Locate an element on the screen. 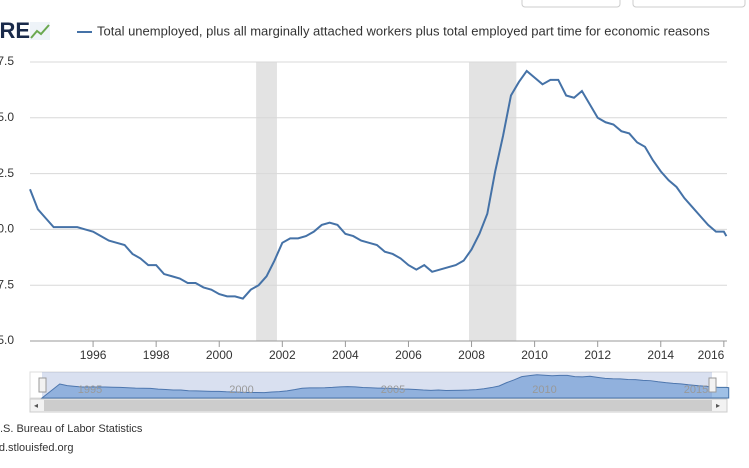  logo-icon is located at coordinates (40, 31).